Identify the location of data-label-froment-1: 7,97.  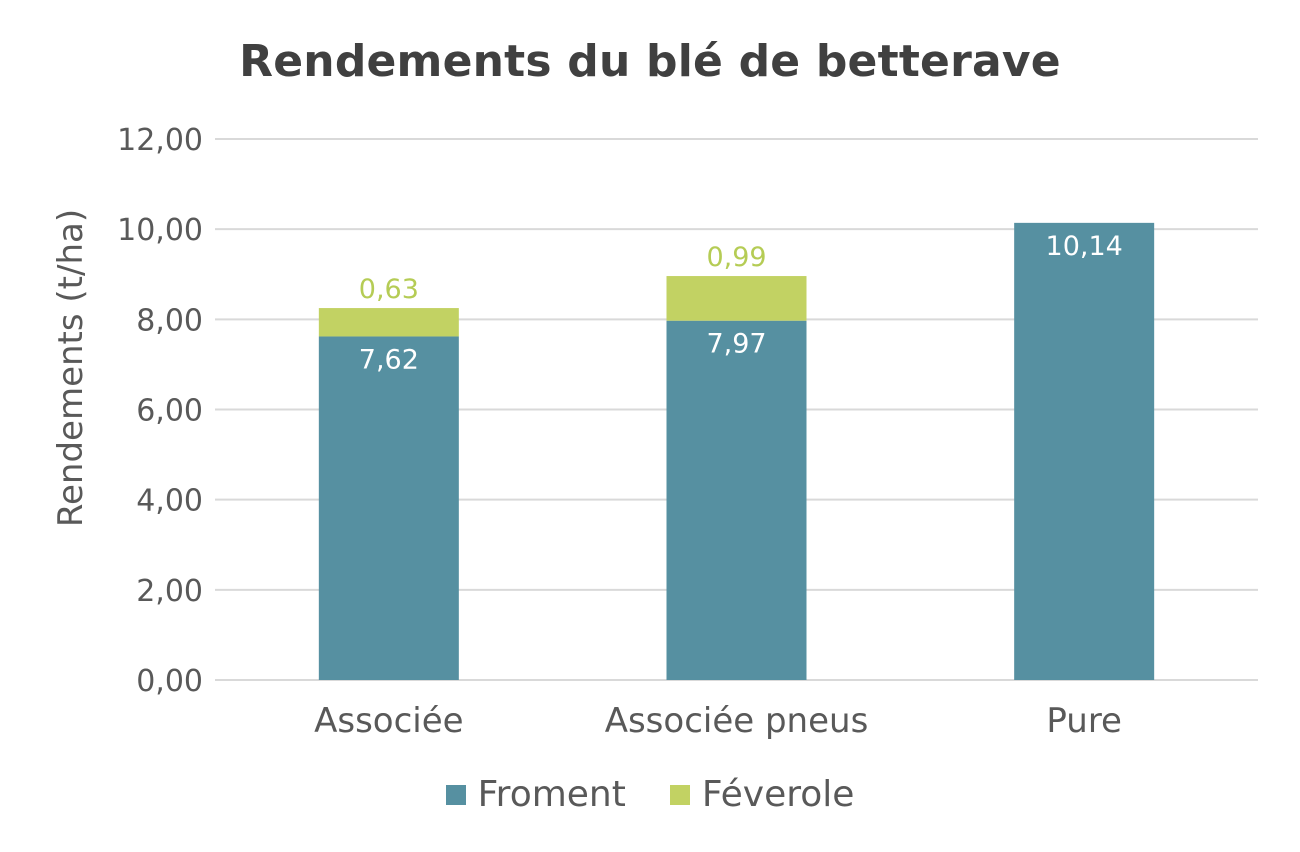
(736, 344).